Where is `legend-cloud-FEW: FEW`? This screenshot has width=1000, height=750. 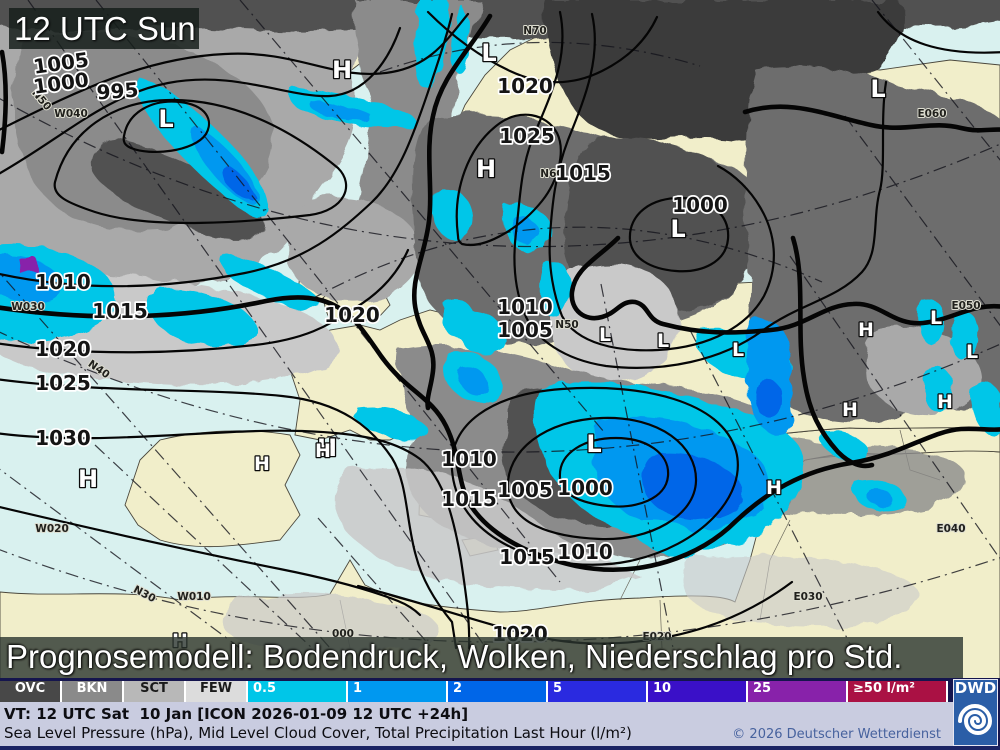
legend-cloud-FEW: FEW is located at coordinates (217, 691).